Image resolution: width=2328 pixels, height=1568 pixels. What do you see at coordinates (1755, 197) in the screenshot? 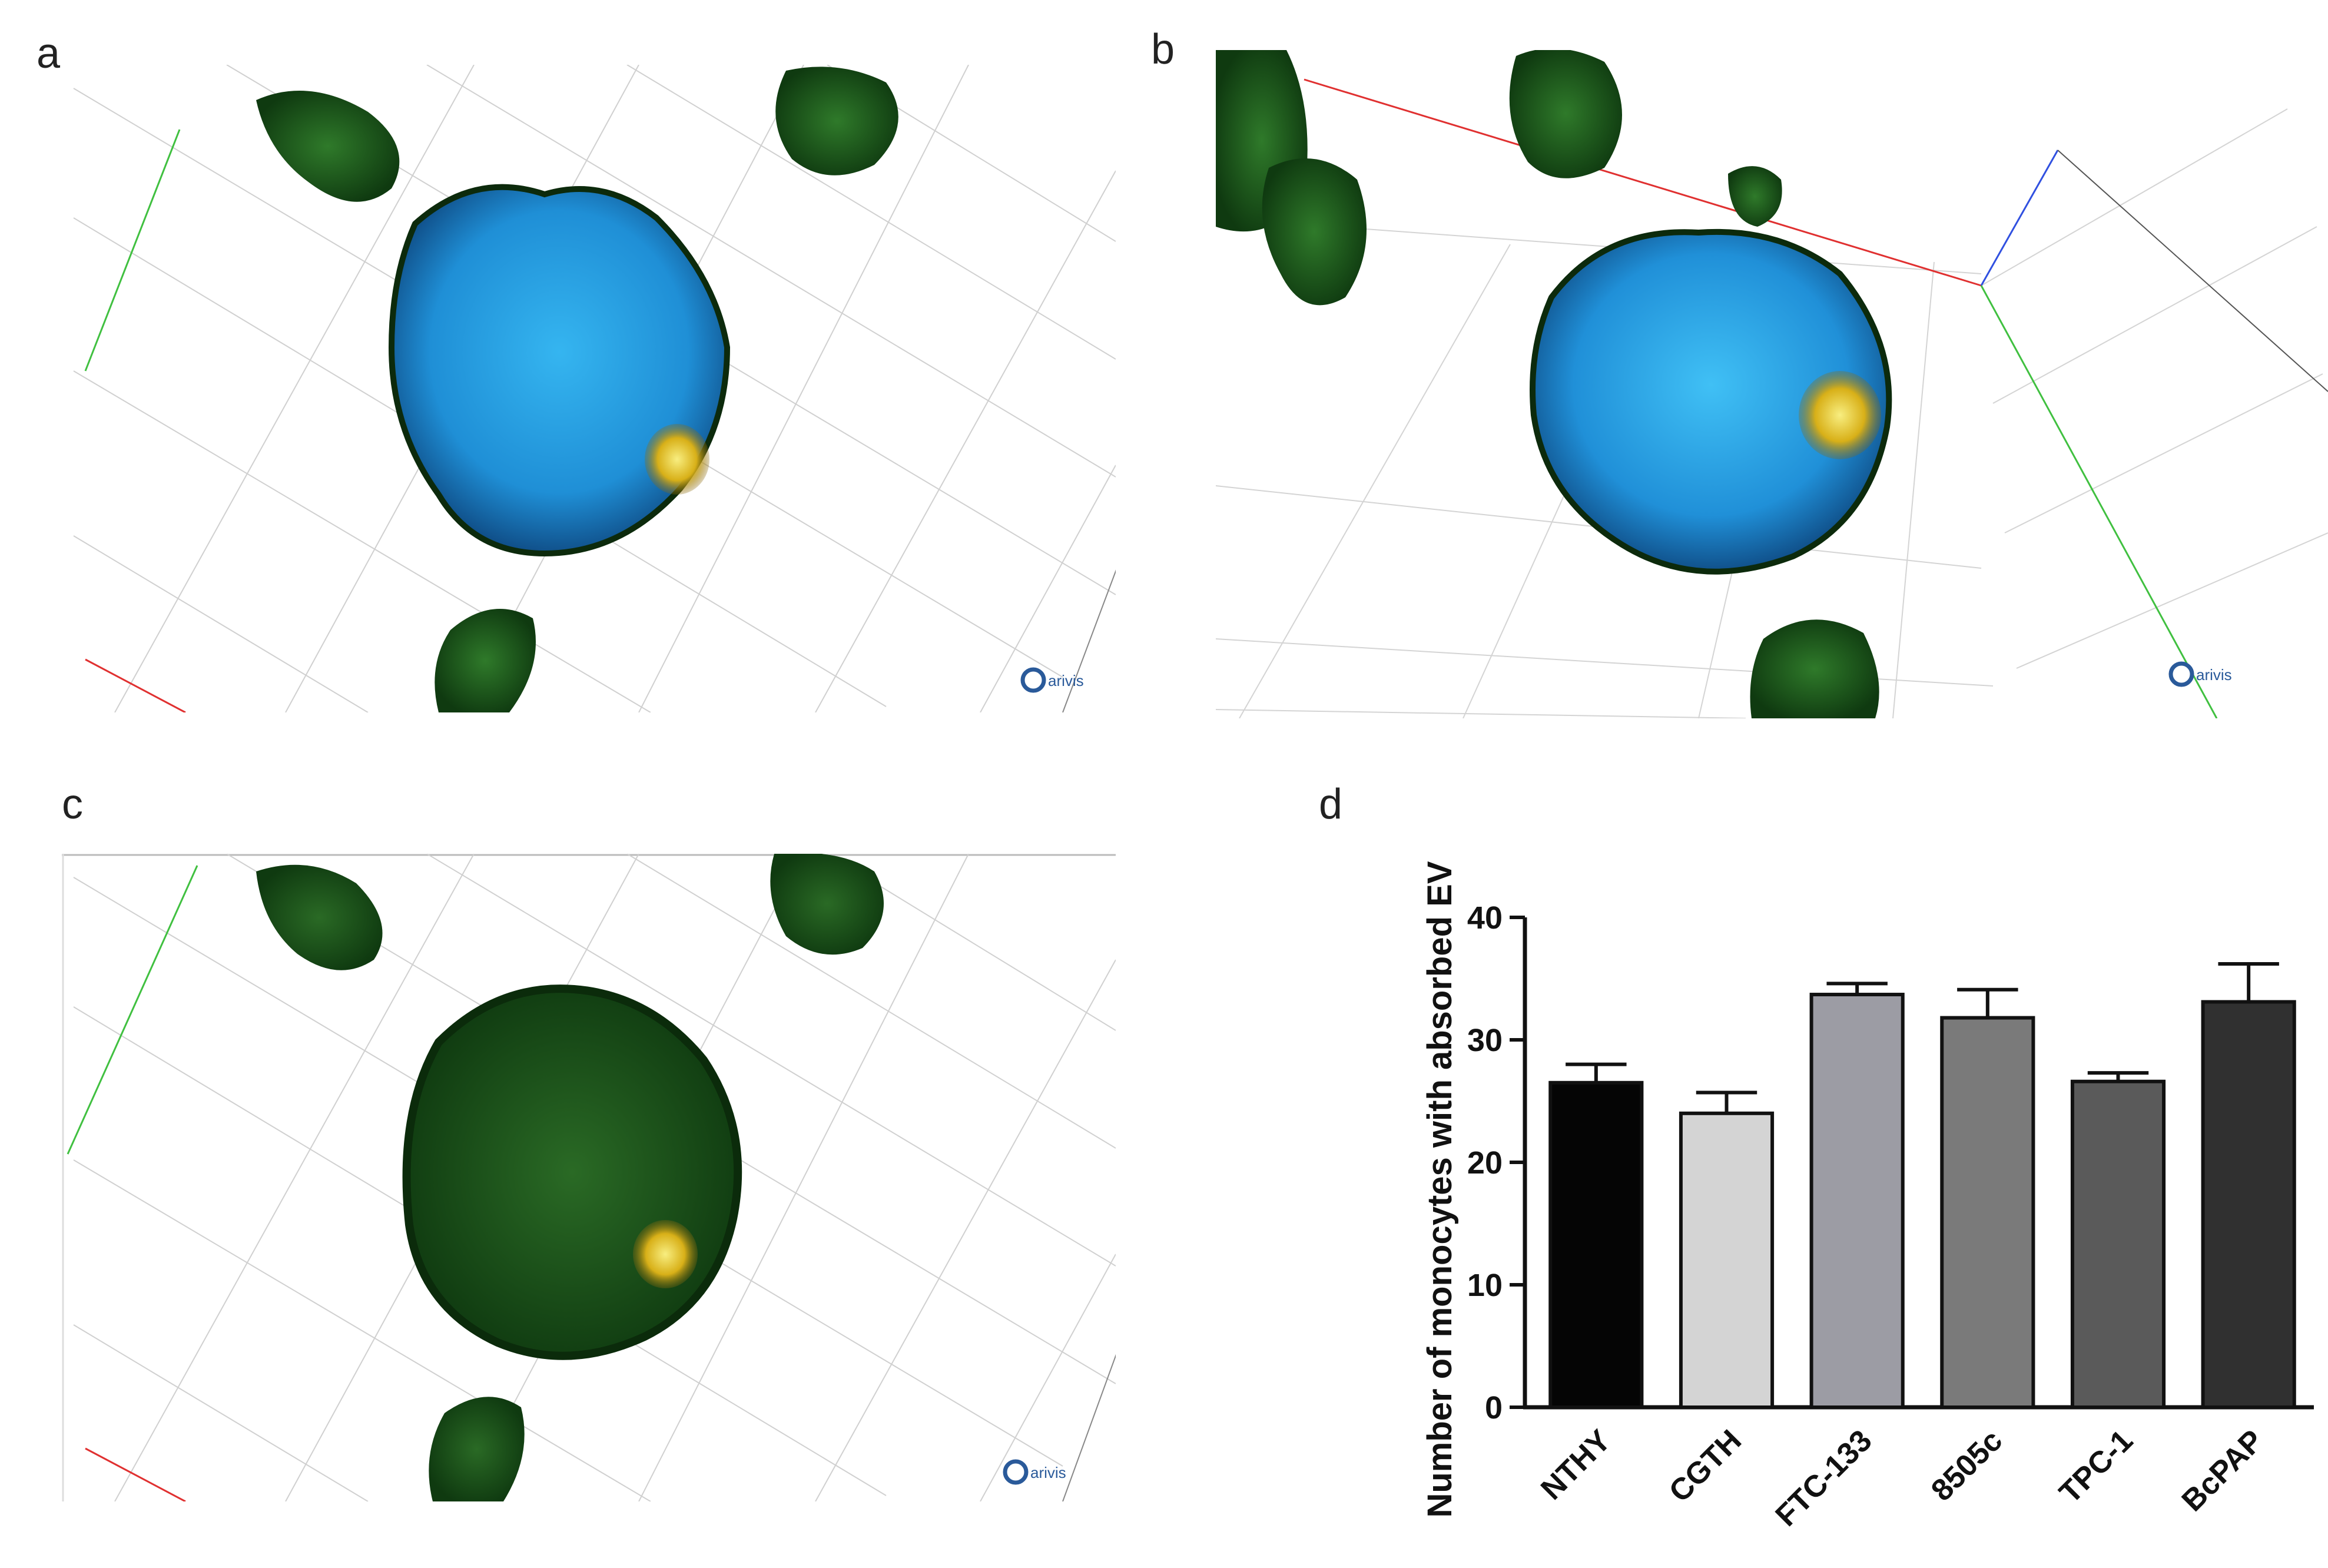
I see `green-cell-small` at bounding box center [1755, 197].